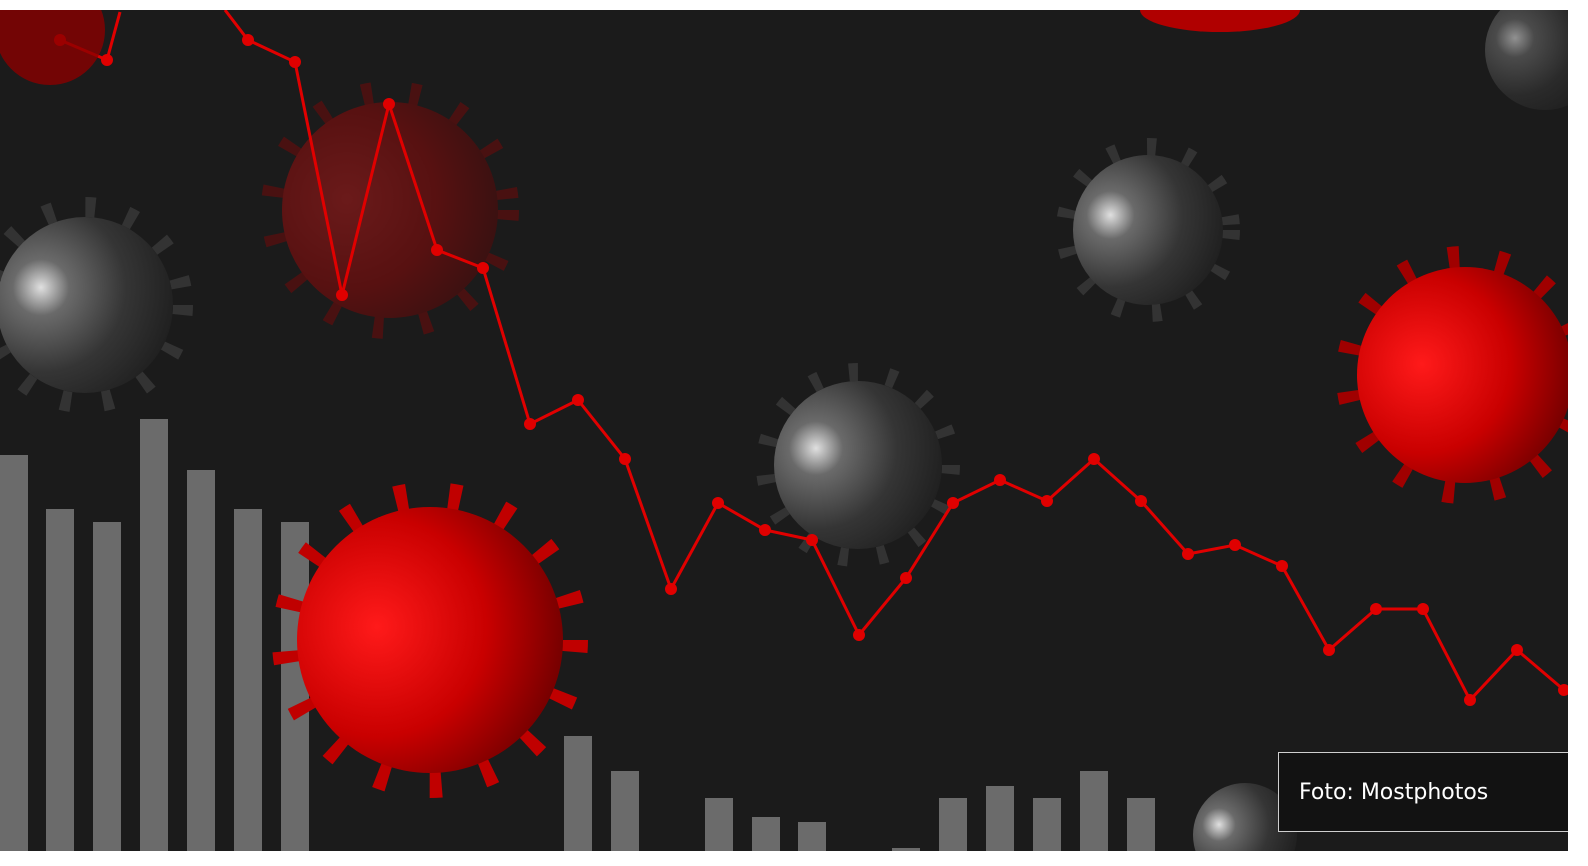 This screenshot has height=866, width=1588. Describe the element at coordinates (1423, 792) in the screenshot. I see `photo-caption: Foto: Mostphotos` at that location.